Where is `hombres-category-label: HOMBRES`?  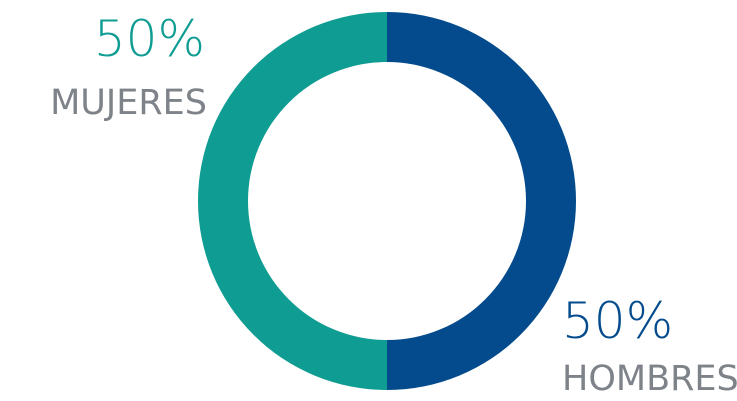
hombres-category-label: HOMBRES is located at coordinates (649, 379).